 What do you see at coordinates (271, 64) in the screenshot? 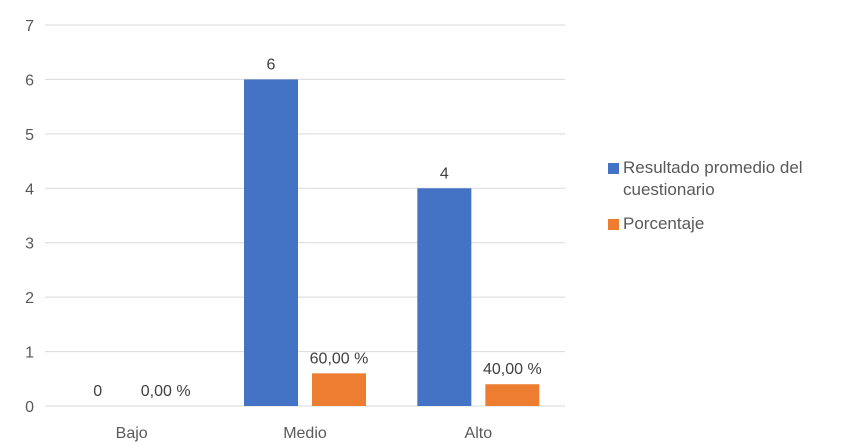
I see `data-label: 6` at bounding box center [271, 64].